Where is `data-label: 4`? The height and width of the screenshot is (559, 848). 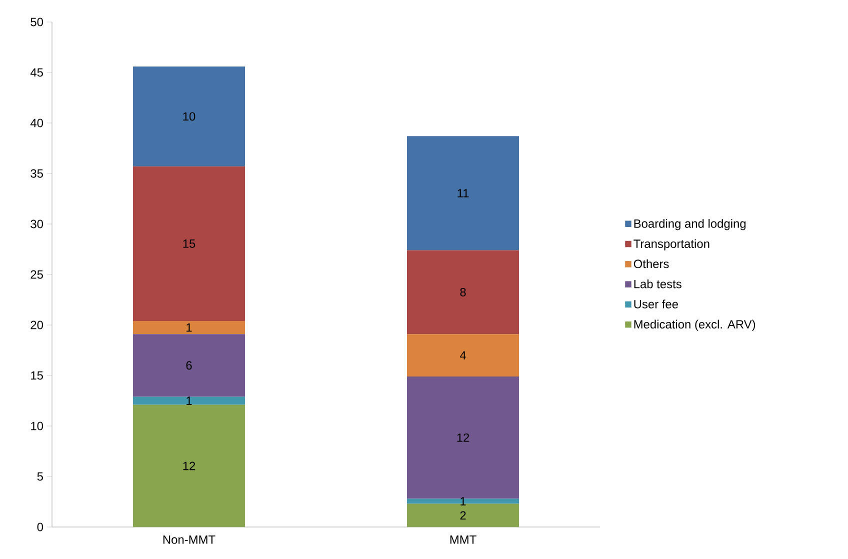
data-label: 4 is located at coordinates (463, 355).